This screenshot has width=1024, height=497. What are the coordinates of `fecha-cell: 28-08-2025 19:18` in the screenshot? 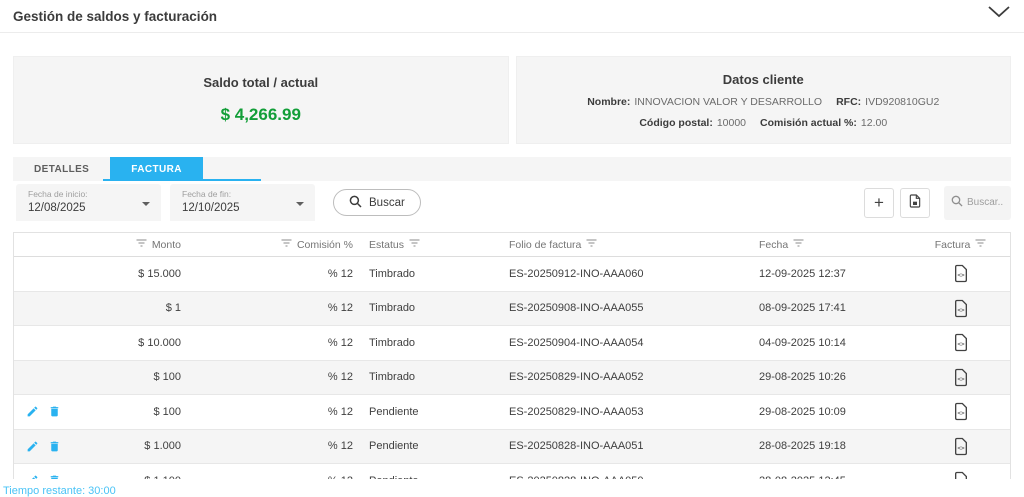 It's located at (802, 446).